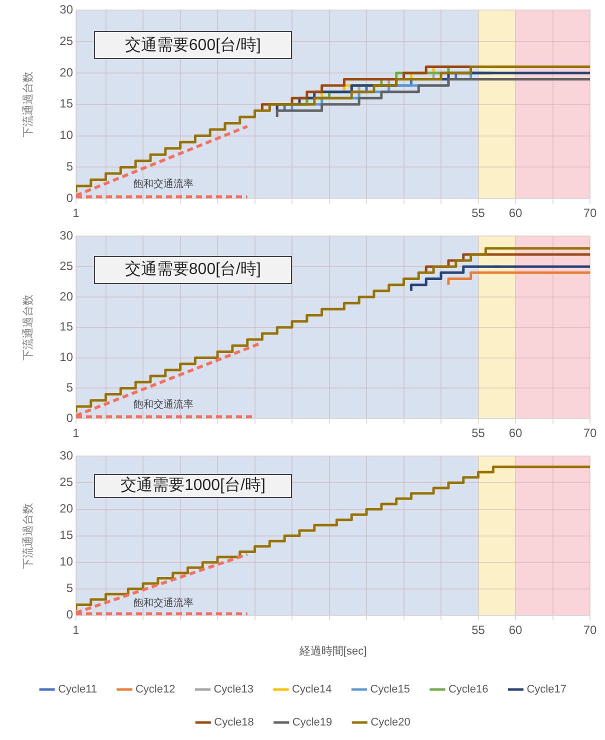  What do you see at coordinates (390, 722) in the screenshot?
I see `legend-label: Cycle20` at bounding box center [390, 722].